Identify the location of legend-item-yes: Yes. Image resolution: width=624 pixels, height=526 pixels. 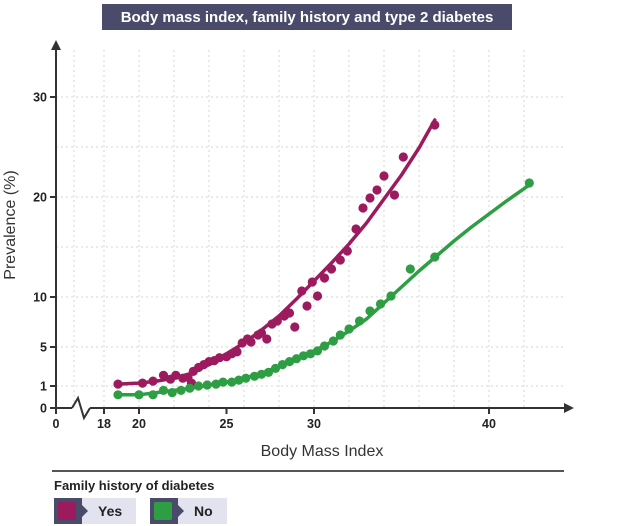
(95, 511).